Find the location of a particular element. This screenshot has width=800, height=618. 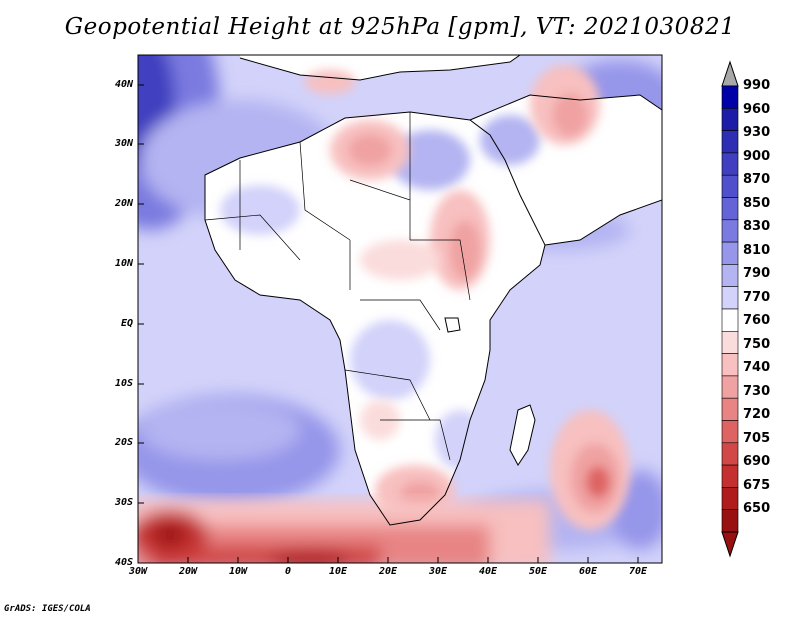

lat-label: 20N is located at coordinates (123, 203).